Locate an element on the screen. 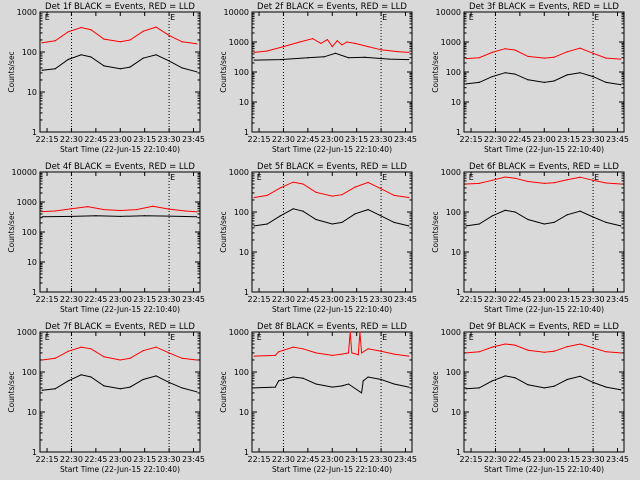  chart-title: Det 3f BLACK = Events, RED = LLD is located at coordinates (544, 7).